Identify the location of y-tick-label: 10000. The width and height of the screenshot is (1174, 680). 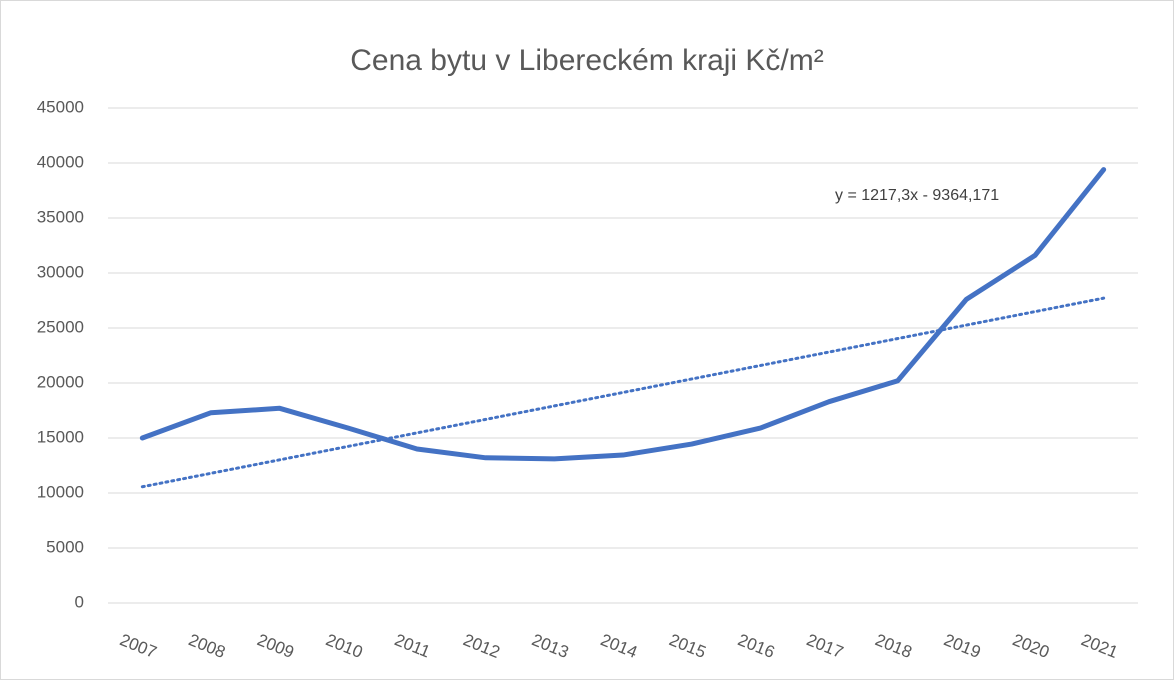
(60, 491).